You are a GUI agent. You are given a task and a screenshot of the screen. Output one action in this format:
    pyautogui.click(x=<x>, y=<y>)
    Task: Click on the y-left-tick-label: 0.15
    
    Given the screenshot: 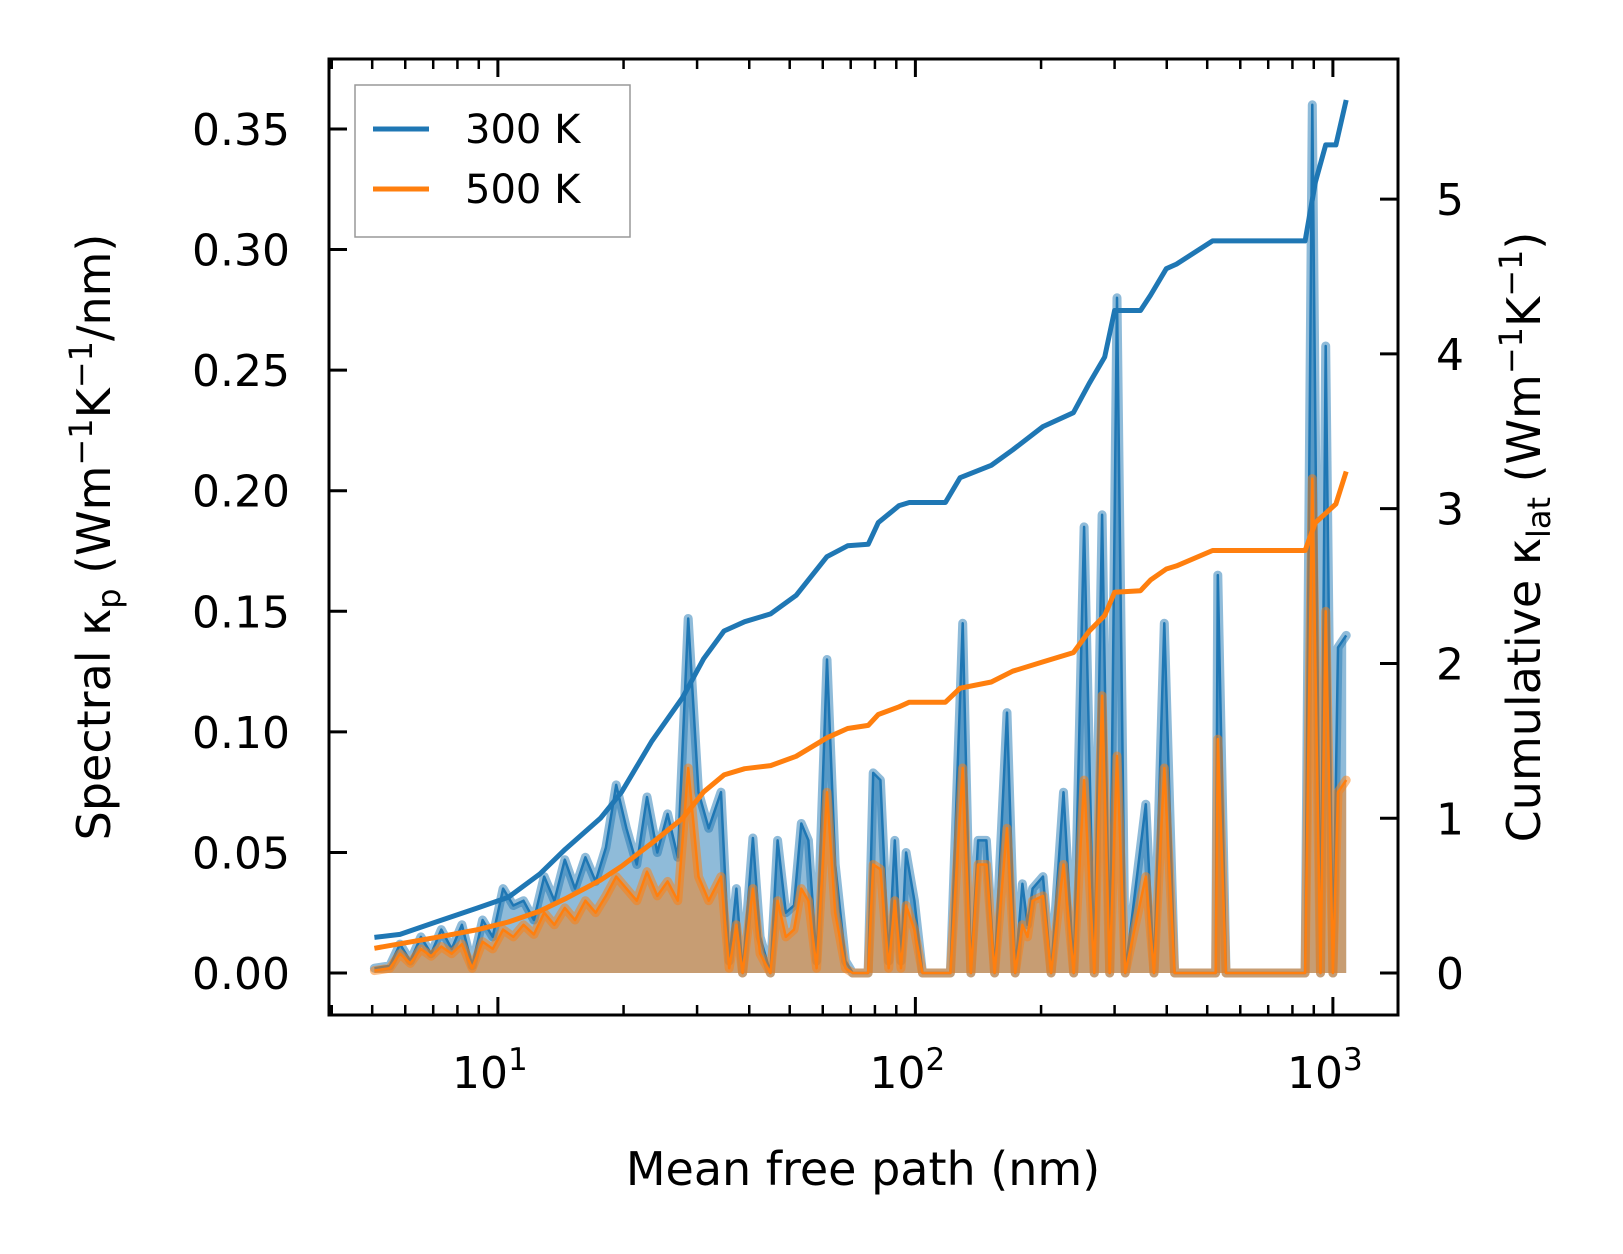 What is the action you would take?
    pyautogui.click(x=241, y=612)
    